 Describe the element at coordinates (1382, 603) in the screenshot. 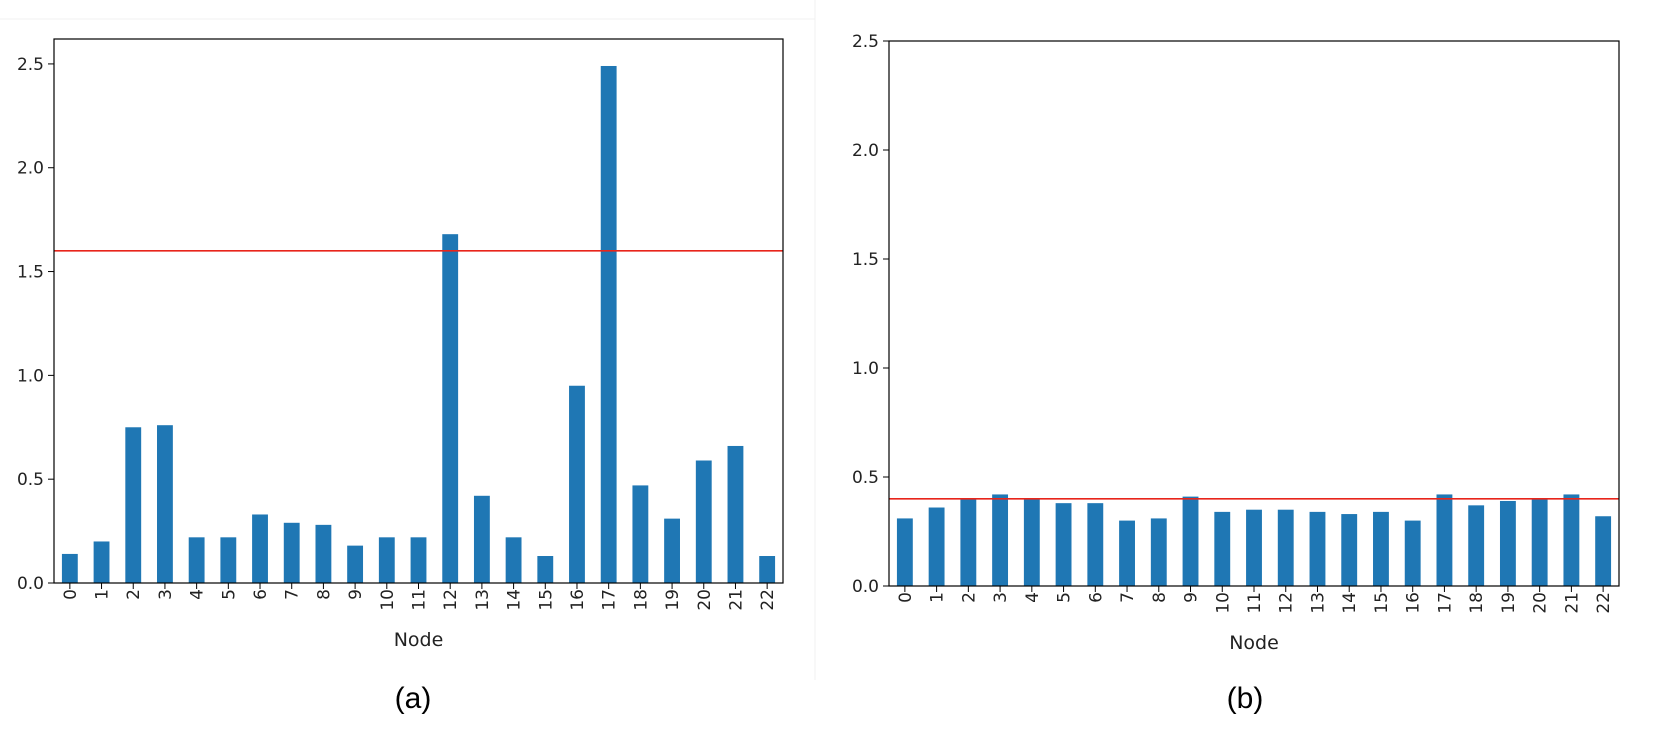

I see `x-tick-label: 15` at that location.